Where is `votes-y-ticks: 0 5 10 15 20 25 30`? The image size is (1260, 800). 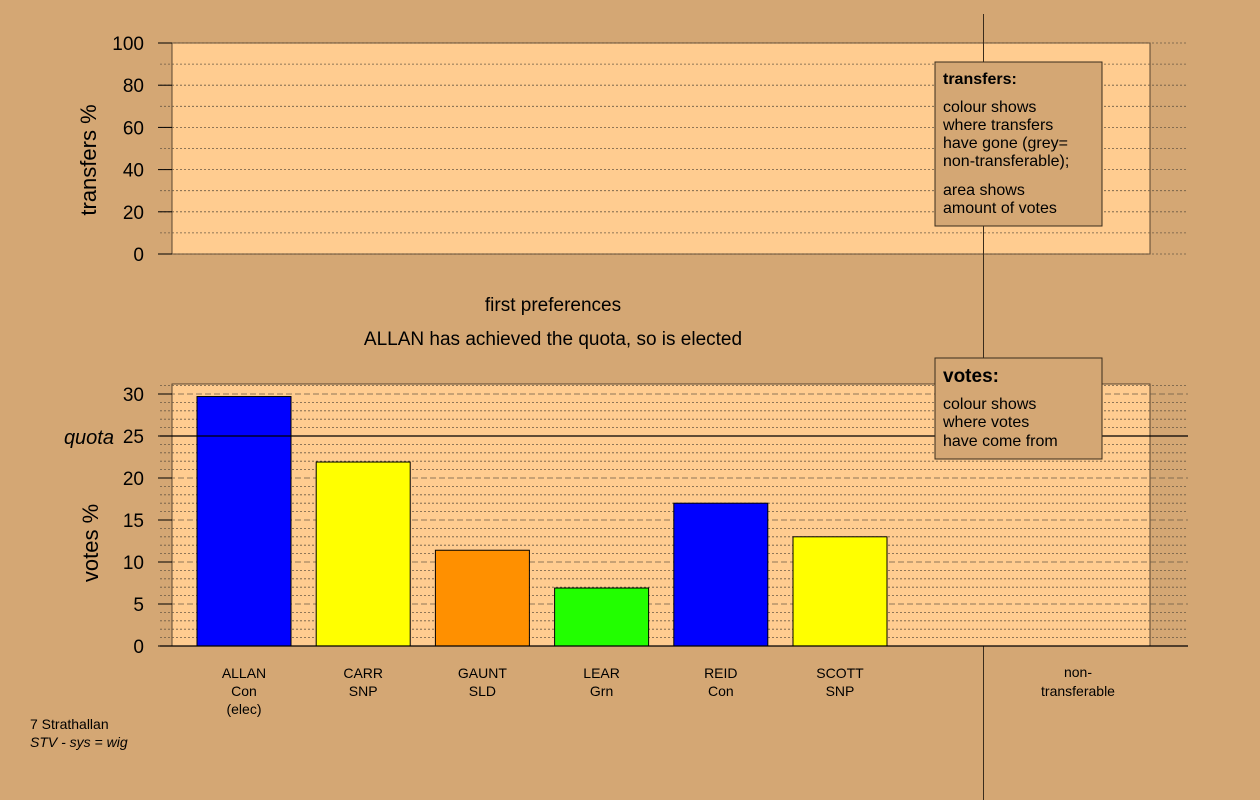
votes-y-ticks: 0 5 10 15 20 25 30 is located at coordinates (147, 521).